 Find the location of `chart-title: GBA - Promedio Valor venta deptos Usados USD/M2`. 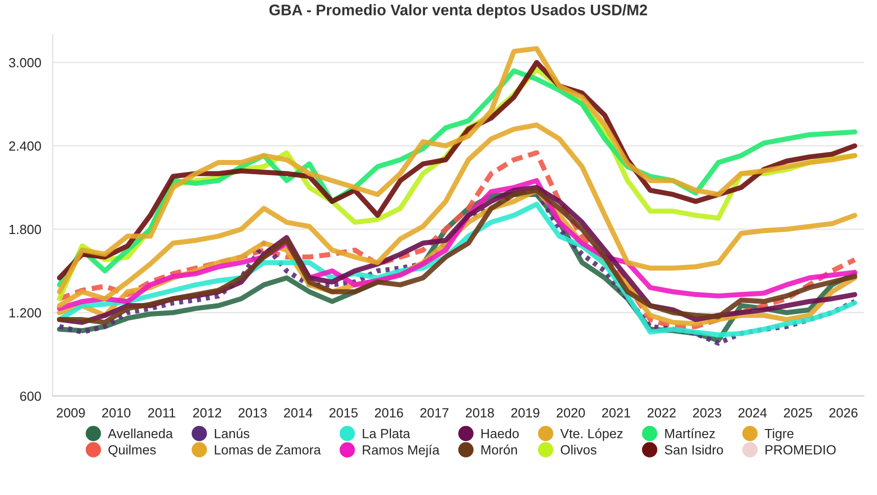

chart-title: GBA - Promedio Valor venta deptos Usados USD/M2 is located at coordinates (458, 11).